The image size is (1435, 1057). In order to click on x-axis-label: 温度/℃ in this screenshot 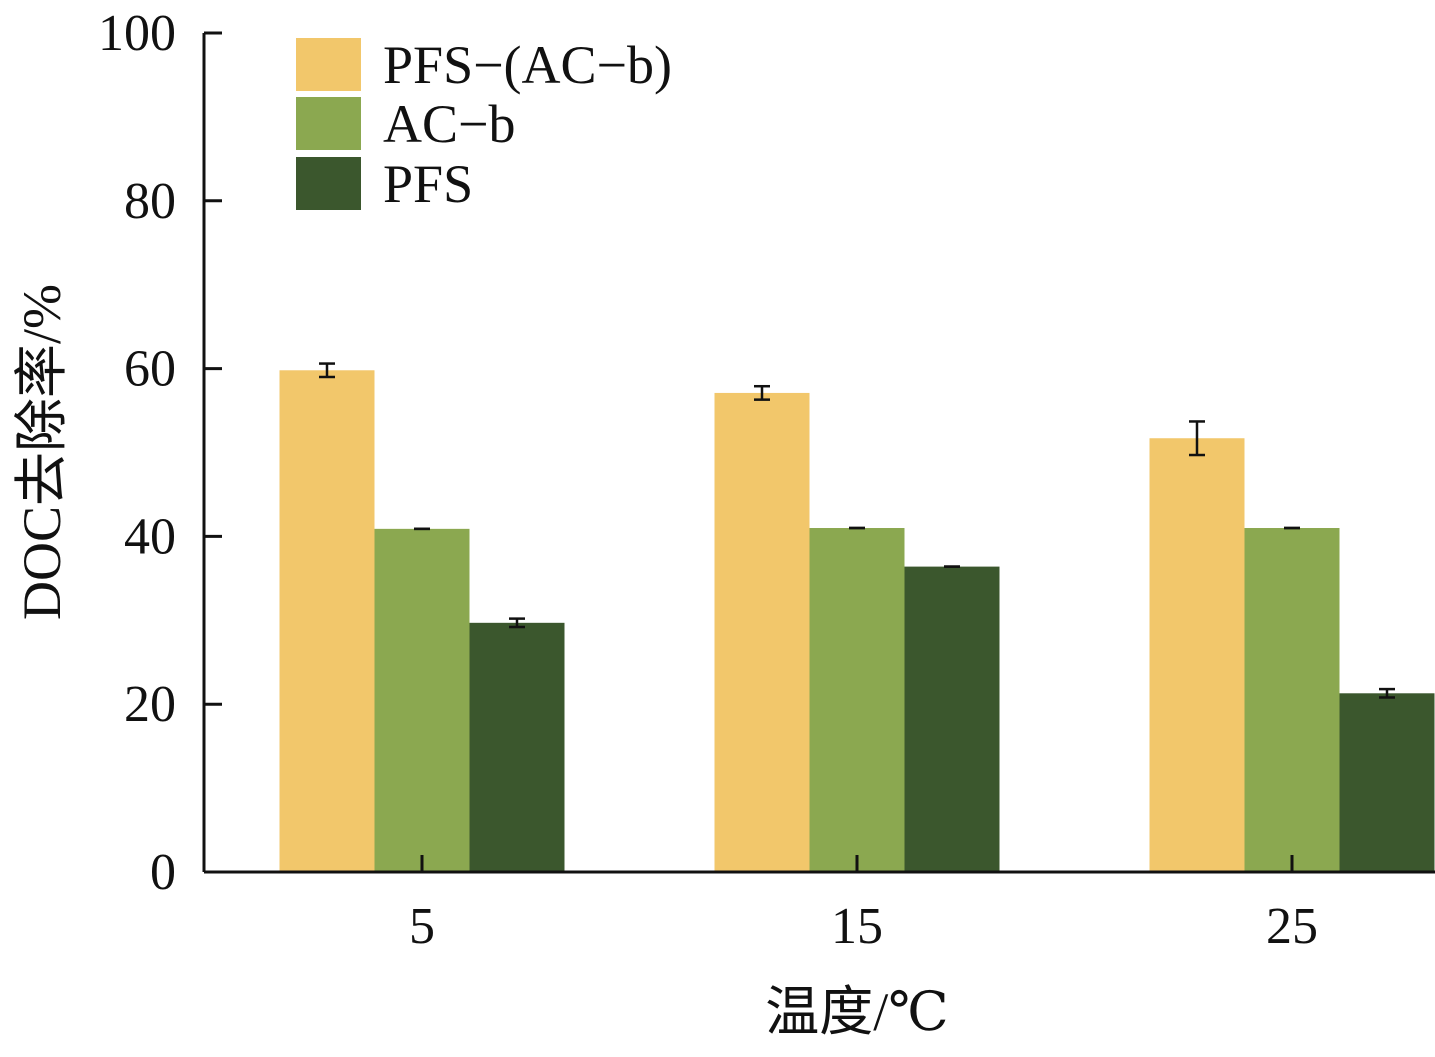, I will do `click(856, 1012)`.